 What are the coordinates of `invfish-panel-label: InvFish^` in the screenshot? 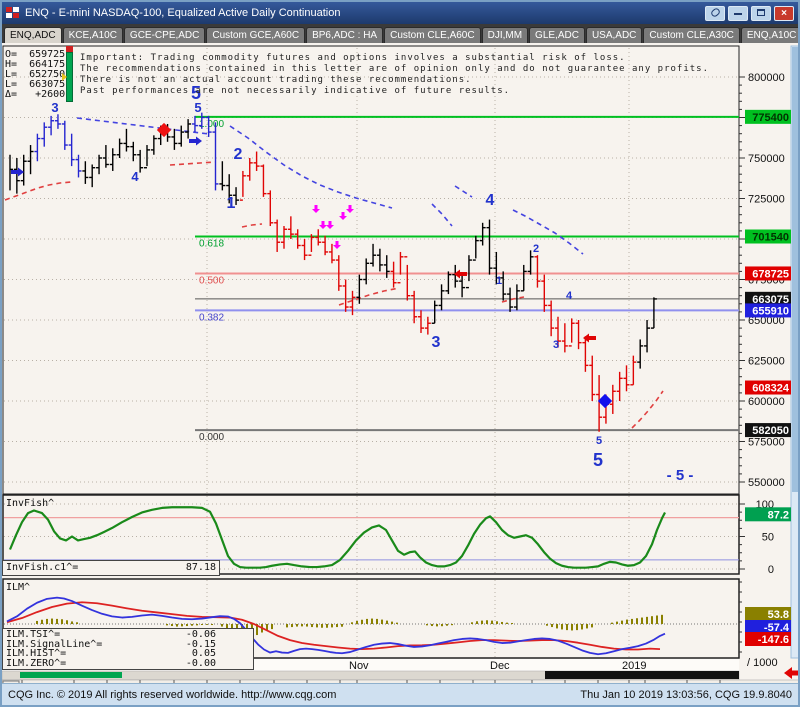 It's located at (30, 503).